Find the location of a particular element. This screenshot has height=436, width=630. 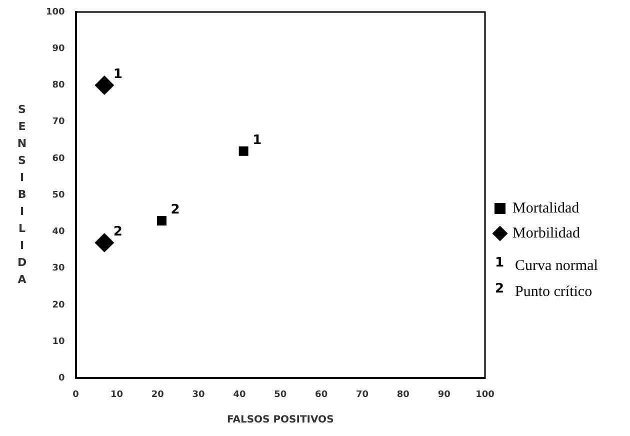

y-tick-label: 10 is located at coordinates (58, 341).